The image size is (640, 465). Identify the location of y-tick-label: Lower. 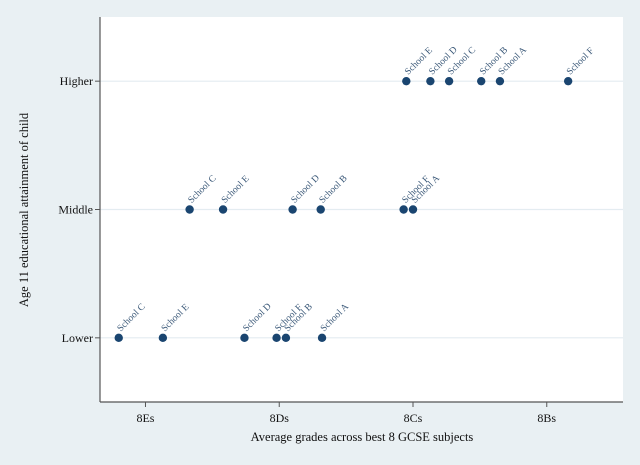
(77, 338).